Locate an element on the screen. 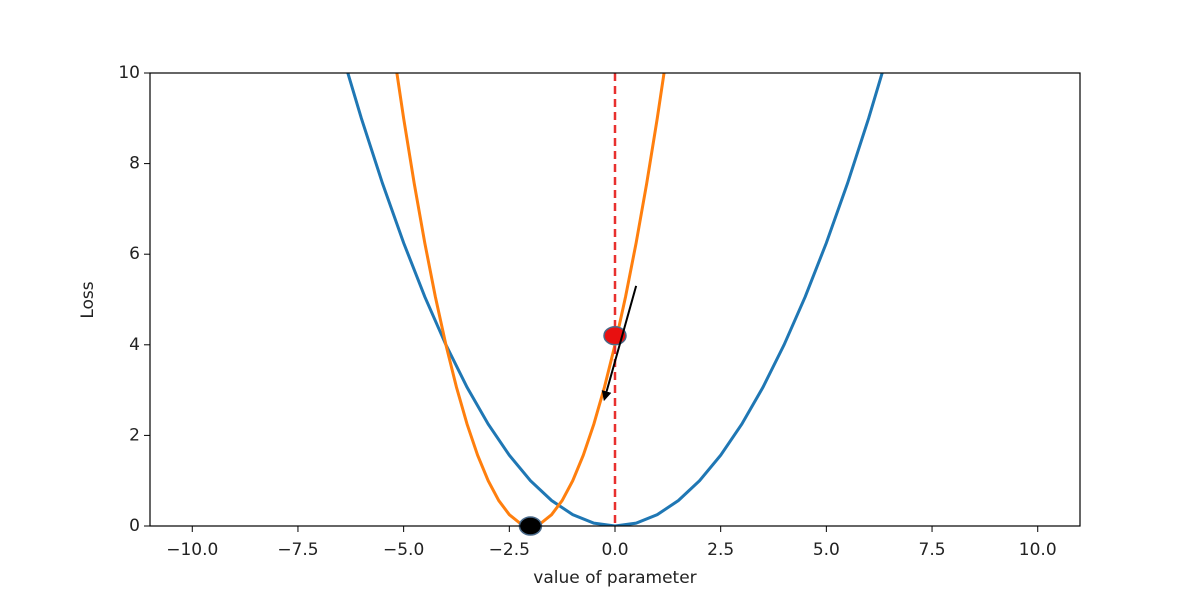  y-tick-label: 2 is located at coordinates (134, 435).